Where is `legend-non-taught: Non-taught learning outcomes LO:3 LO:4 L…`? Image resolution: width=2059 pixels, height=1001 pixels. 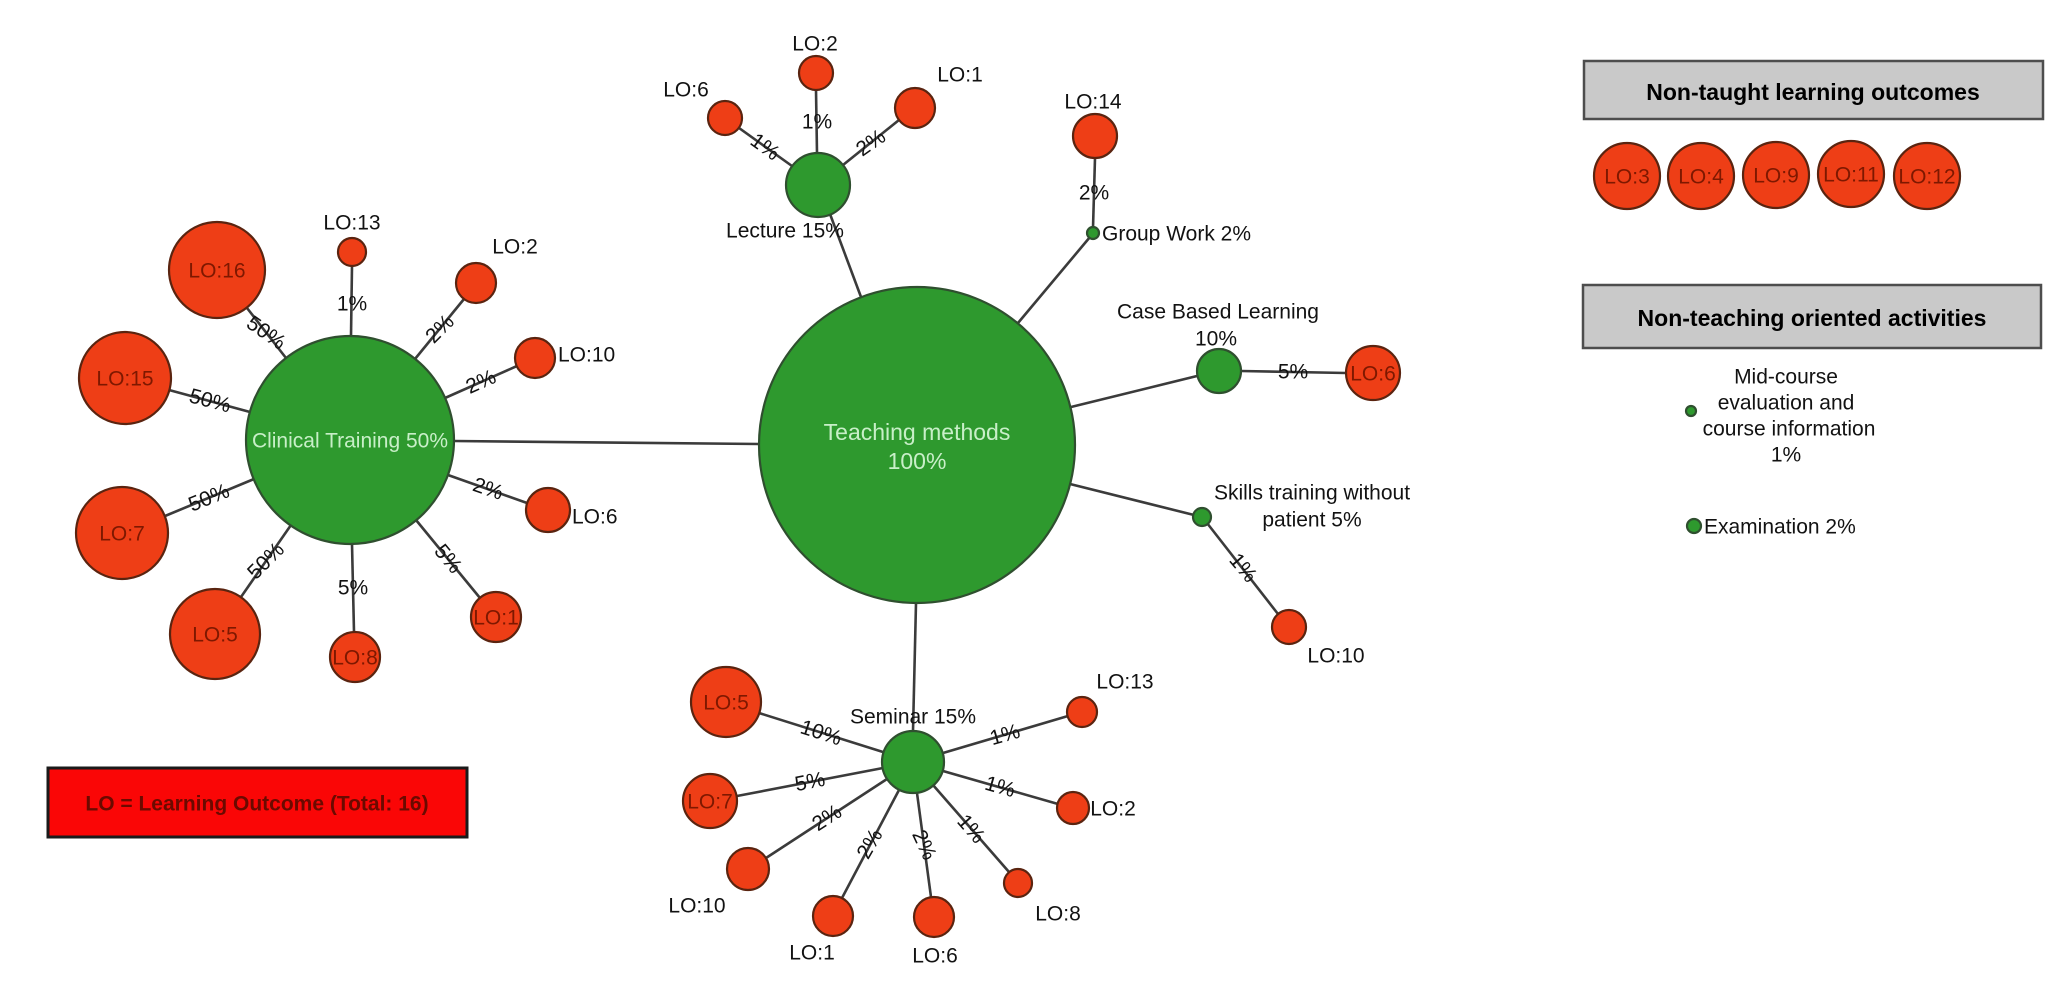
legend-non-taught: Non-taught learning outcomes LO:3 LO:4 L… is located at coordinates (1813, 135).